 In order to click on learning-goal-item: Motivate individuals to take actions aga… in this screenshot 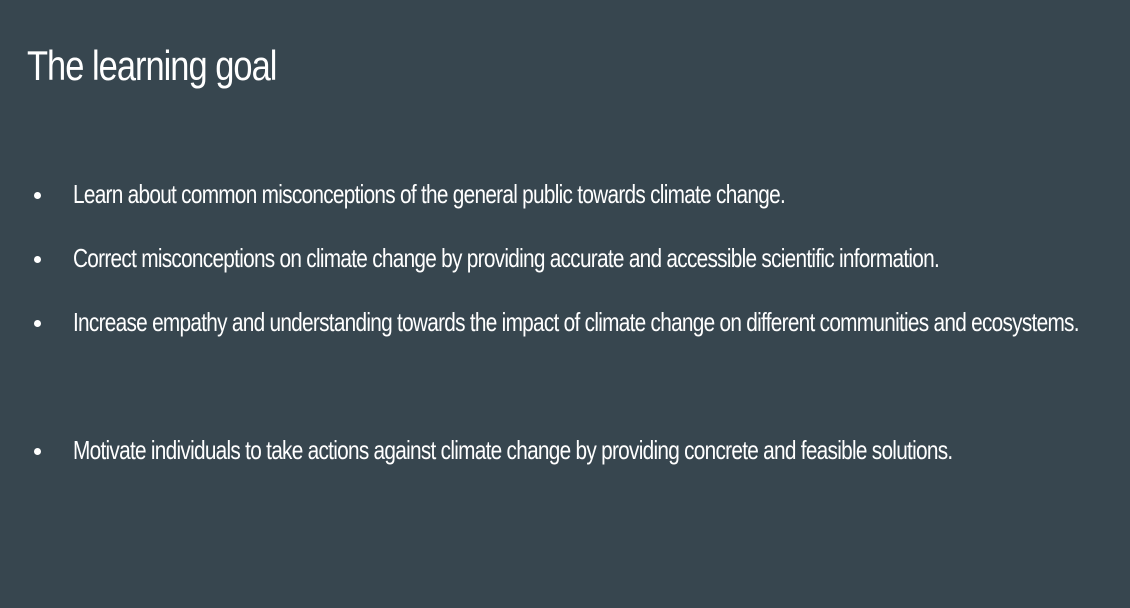, I will do `click(565, 450)`.